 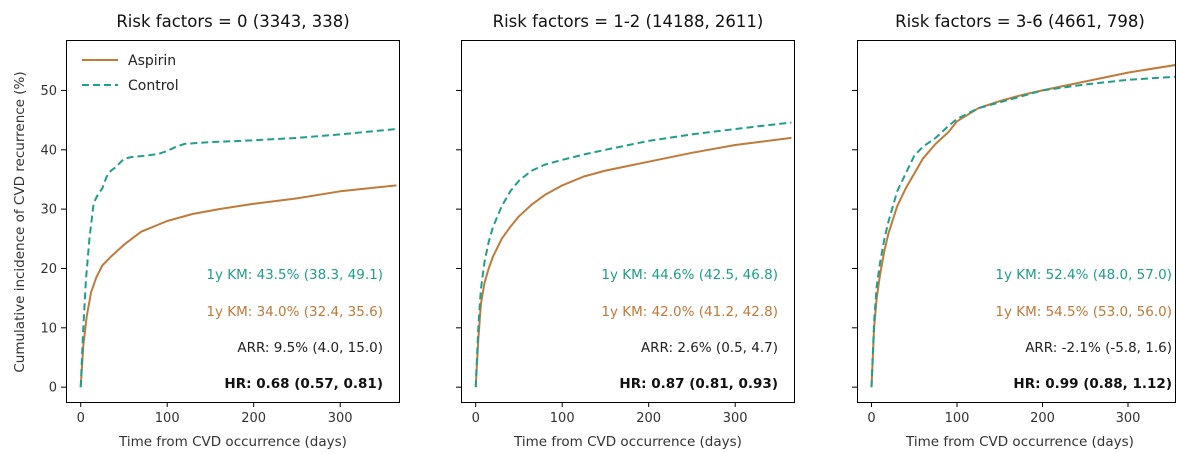 What do you see at coordinates (53, 388) in the screenshot?
I see `panel-0-y-tick-label-0: 0` at bounding box center [53, 388].